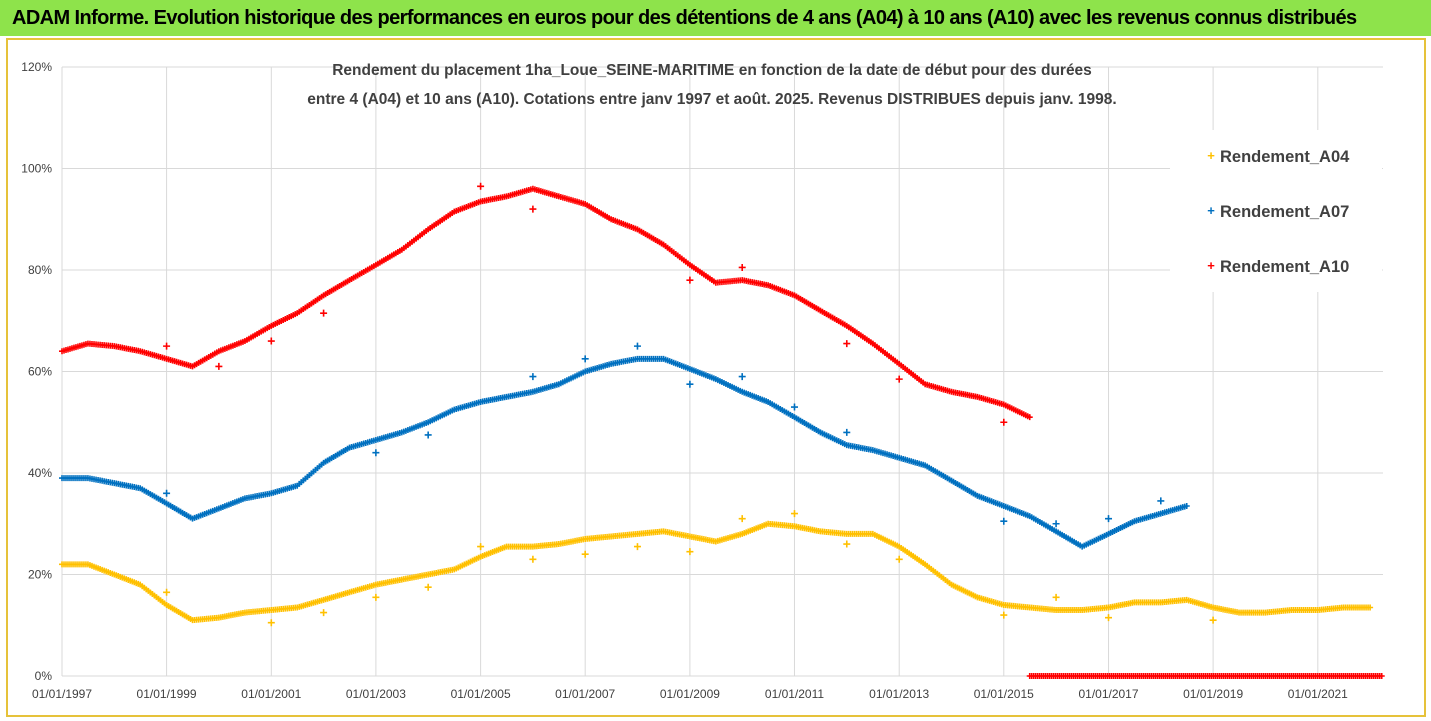 This screenshot has width=1431, height=721. I want to click on legend-item-a04: + Rendement_A04, so click(1278, 157).